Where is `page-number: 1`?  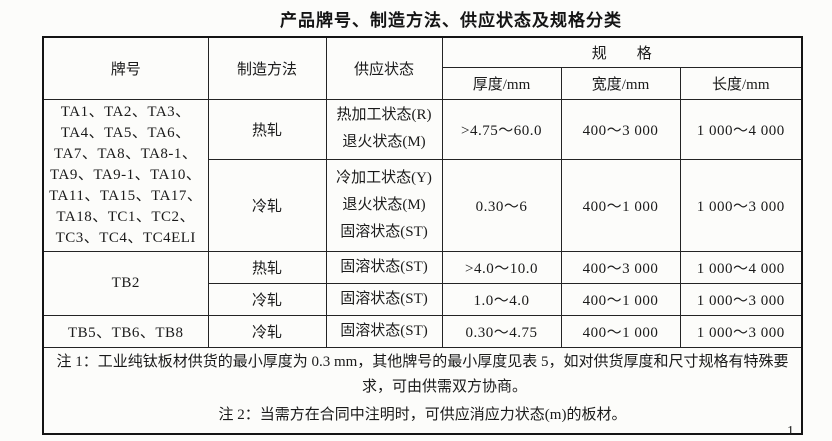
page-number: 1 is located at coordinates (790, 431).